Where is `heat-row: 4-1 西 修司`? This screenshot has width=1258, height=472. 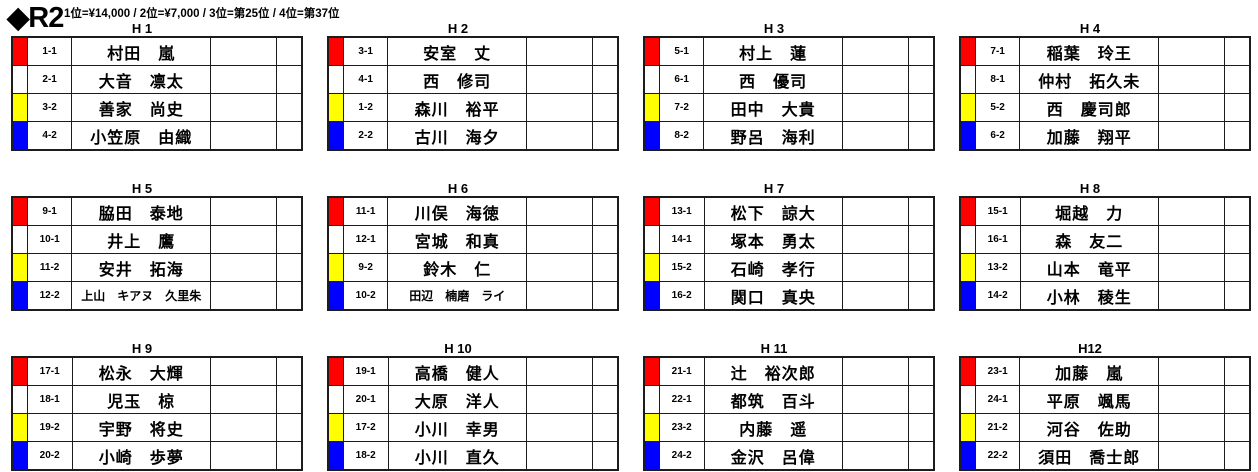 heat-row: 4-1 西 修司 is located at coordinates (473, 79).